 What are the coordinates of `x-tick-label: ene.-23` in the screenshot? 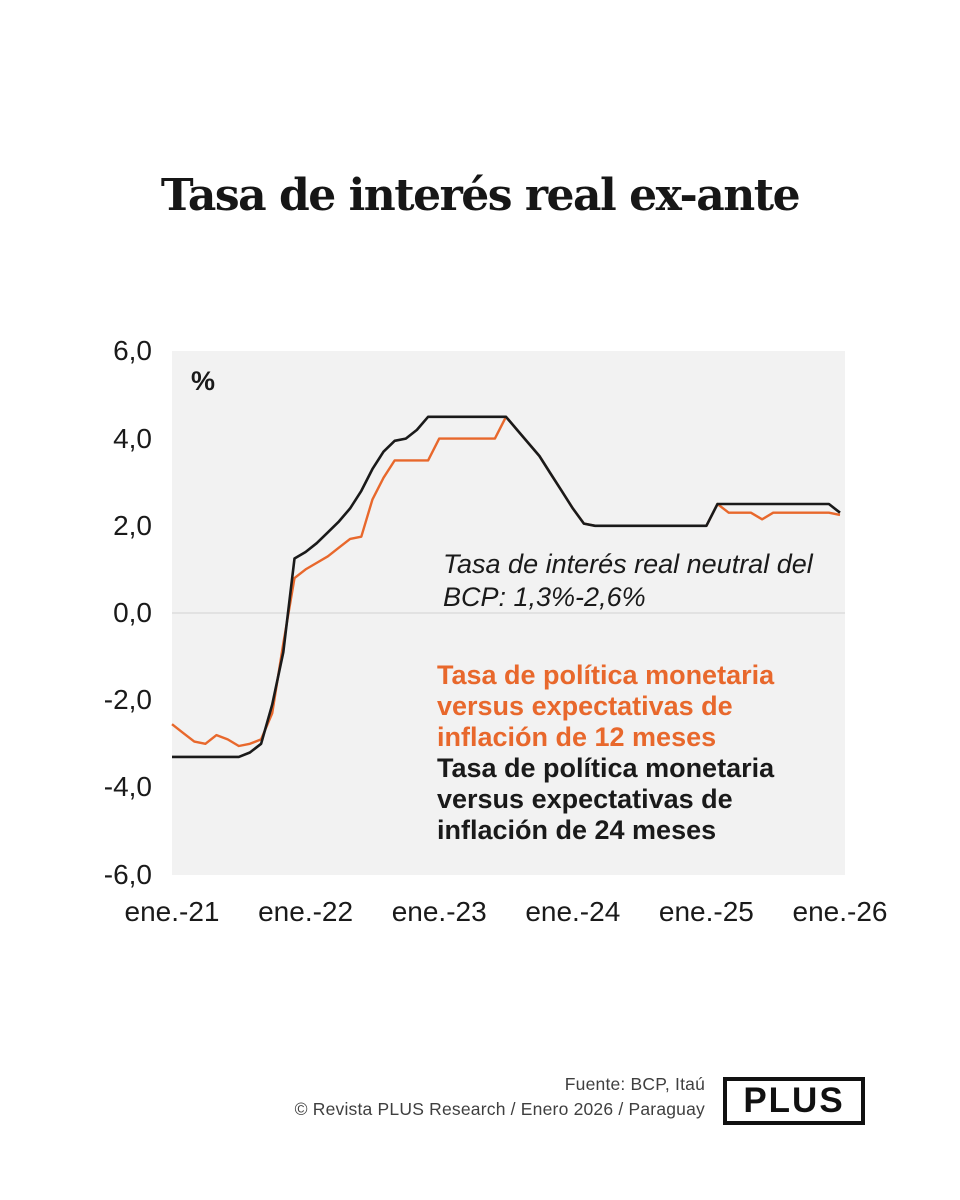 It's located at (439, 911).